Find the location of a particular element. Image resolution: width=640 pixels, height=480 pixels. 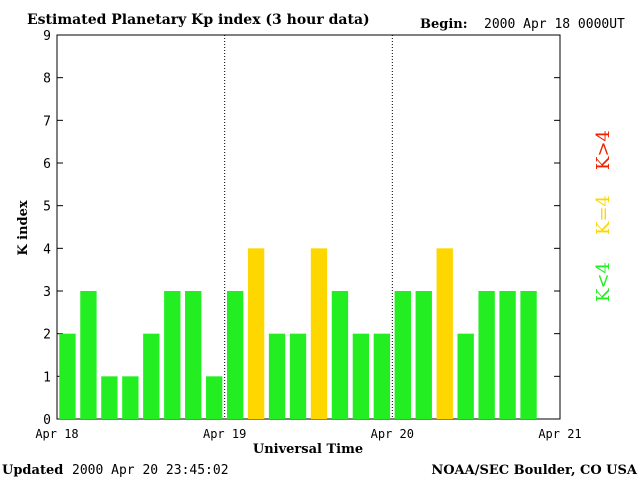

y-tick-label: 5 is located at coordinates (47, 207).